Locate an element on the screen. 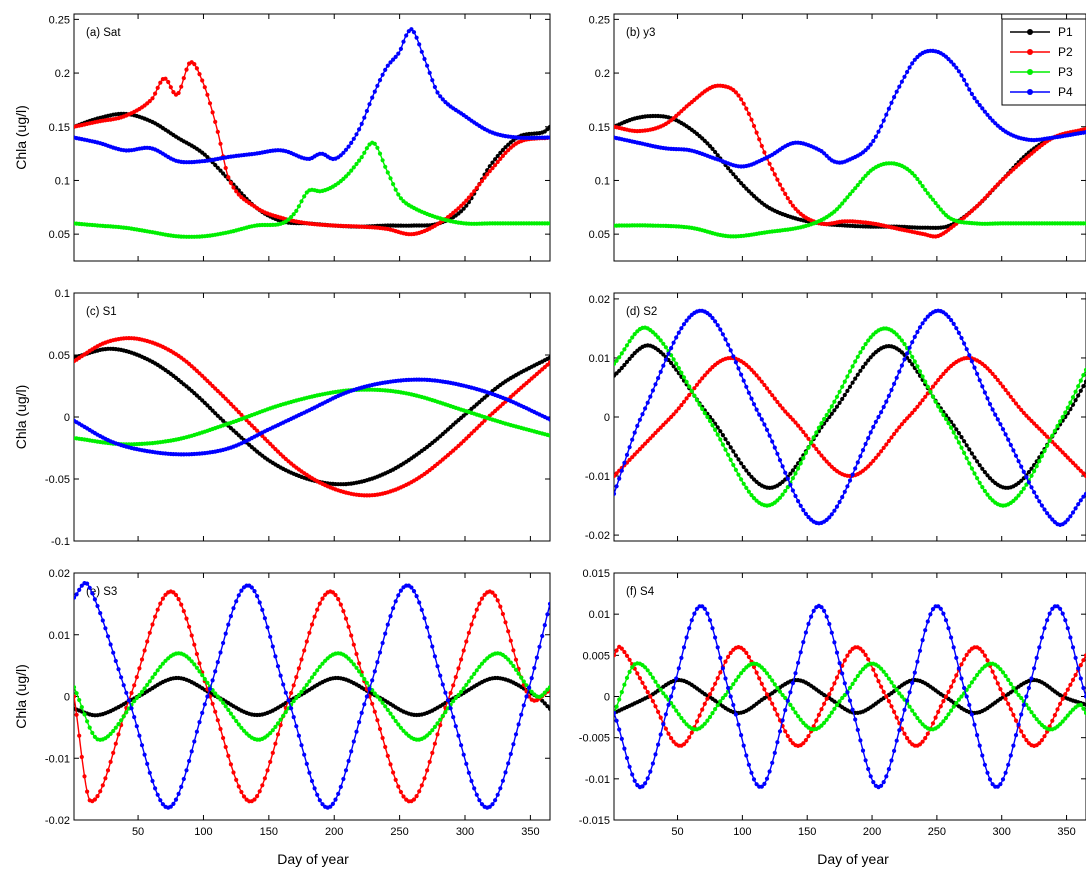 This screenshot has width=1086, height=872. series-p1-markers is located at coordinates (850, 696).